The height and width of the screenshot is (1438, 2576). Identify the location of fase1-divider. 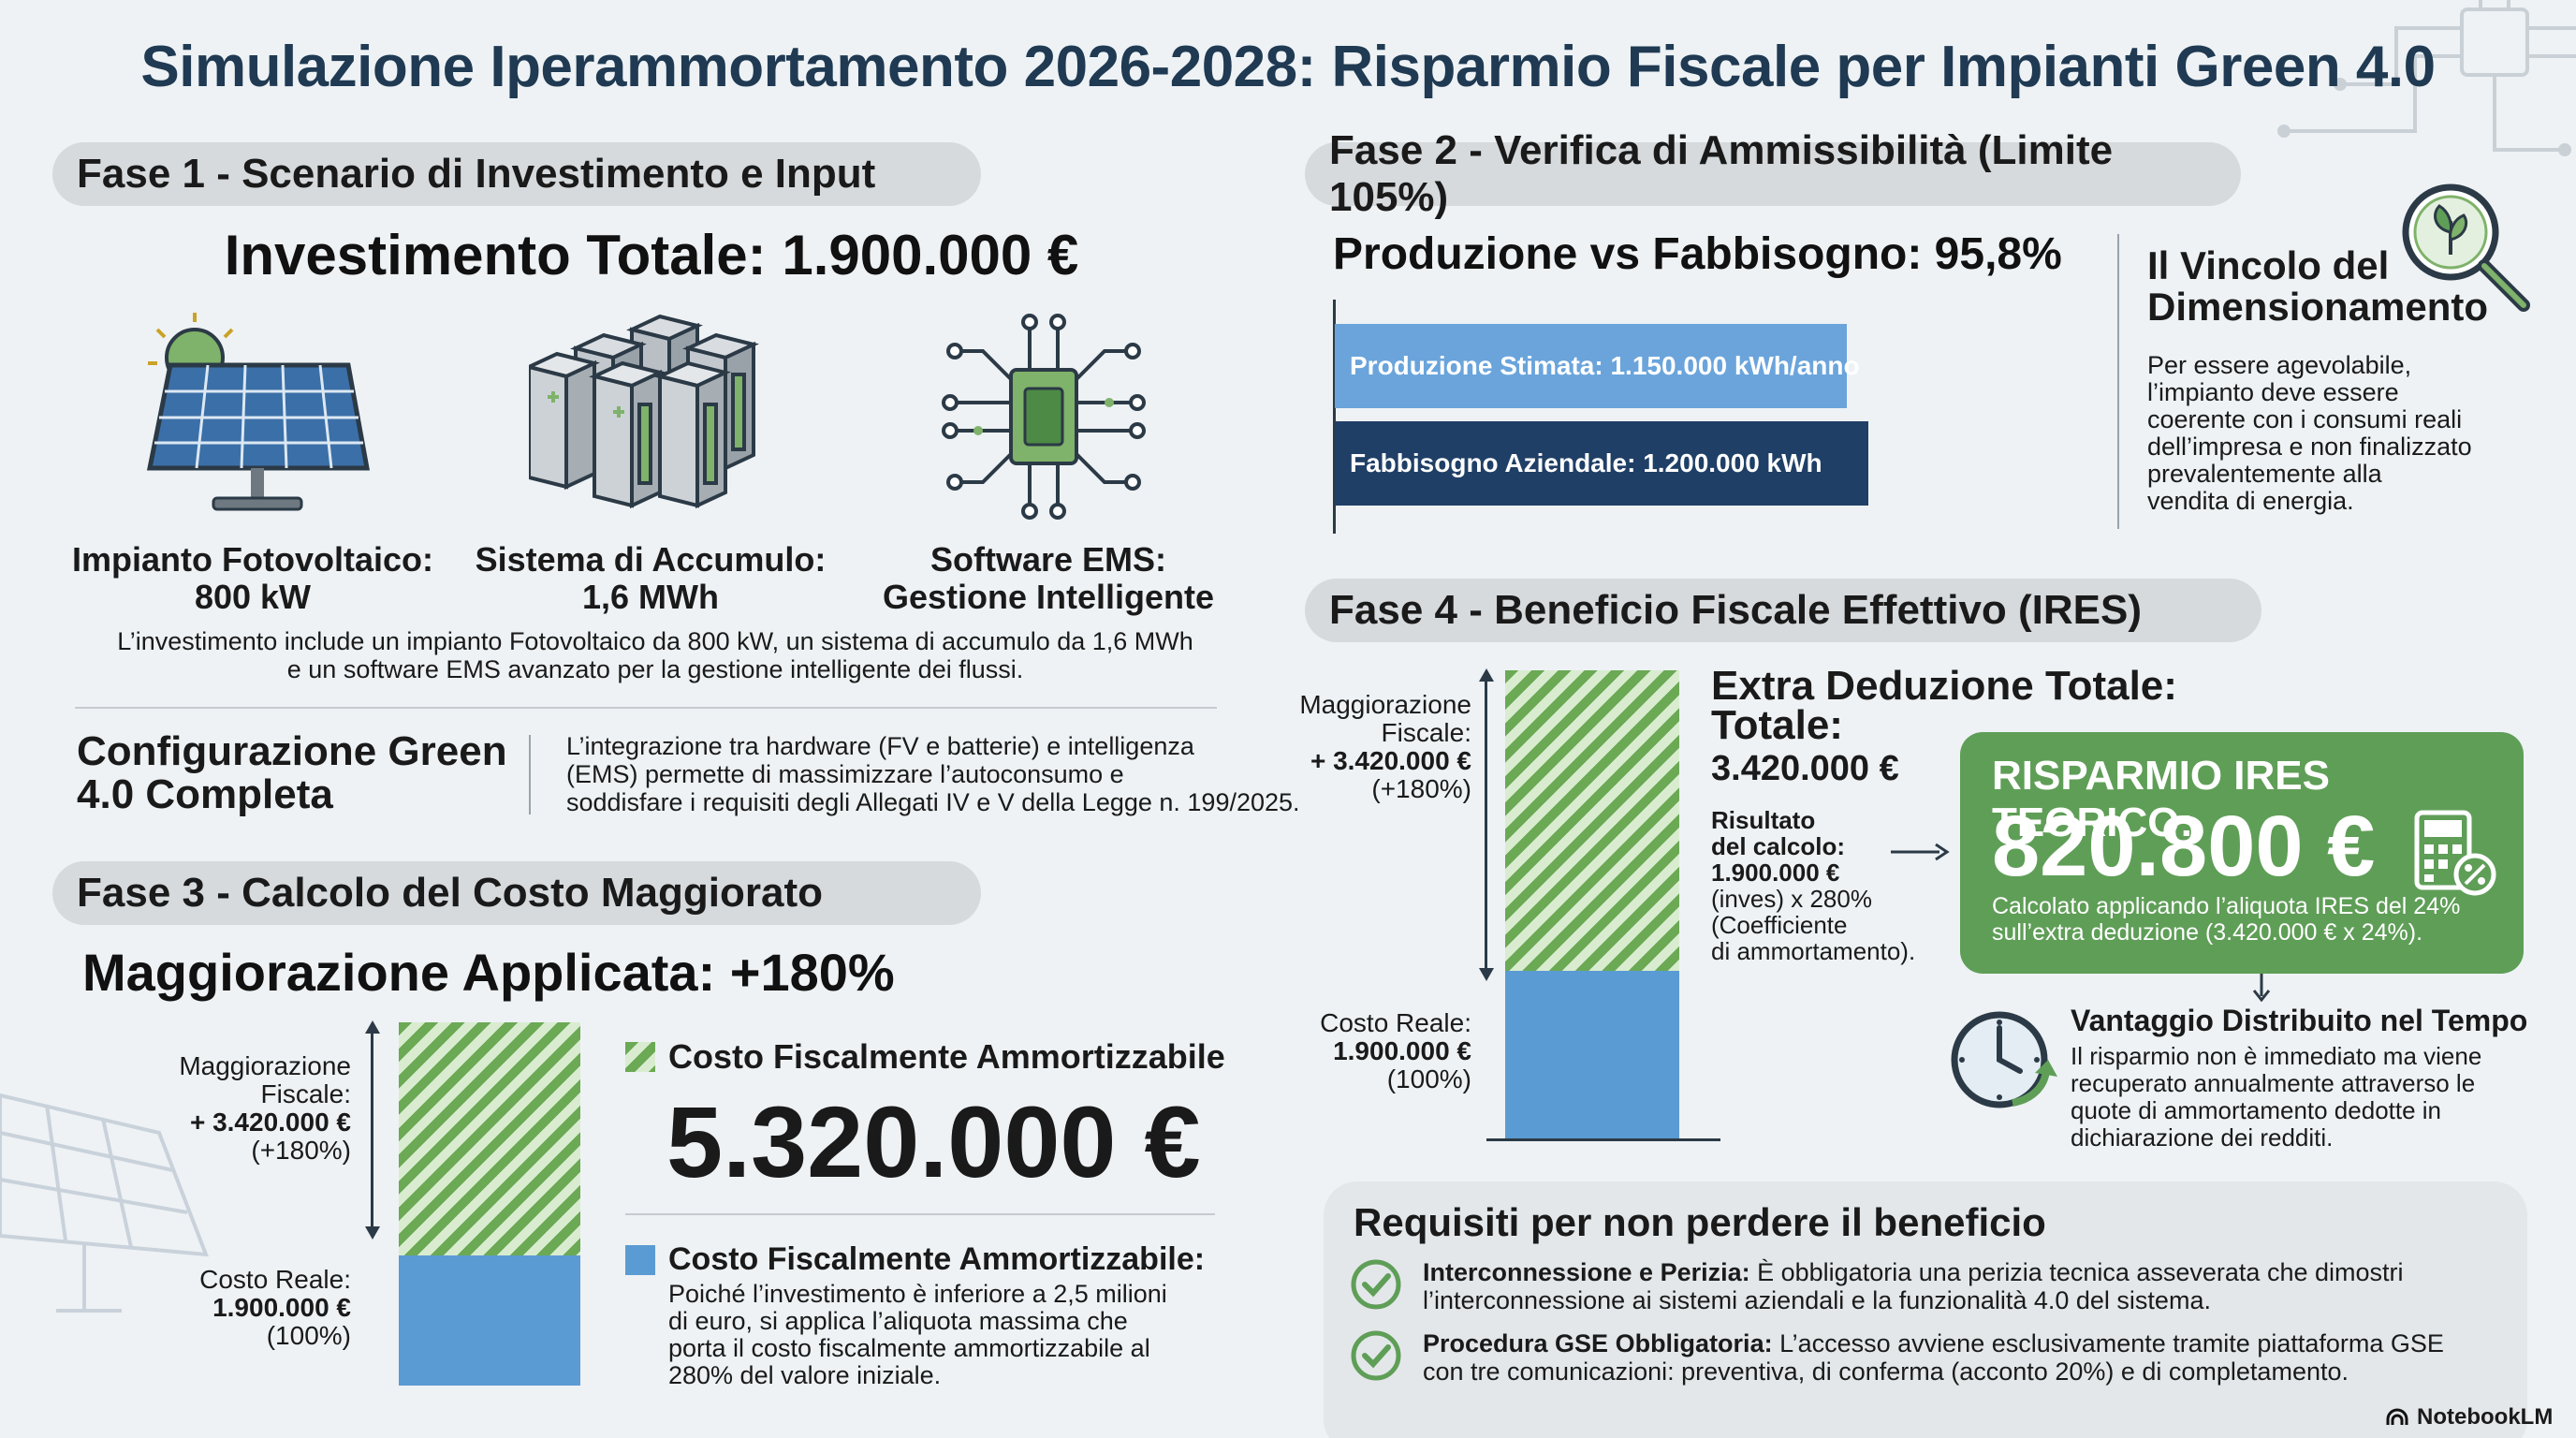
(646, 708).